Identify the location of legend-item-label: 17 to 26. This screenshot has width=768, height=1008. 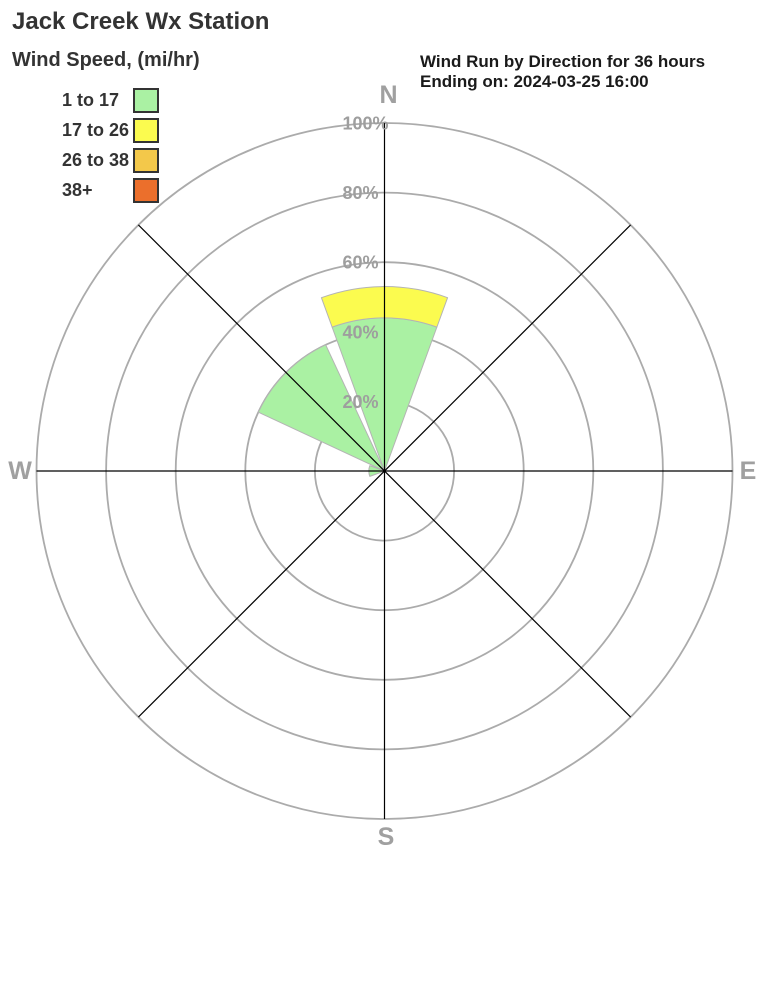
(96, 129).